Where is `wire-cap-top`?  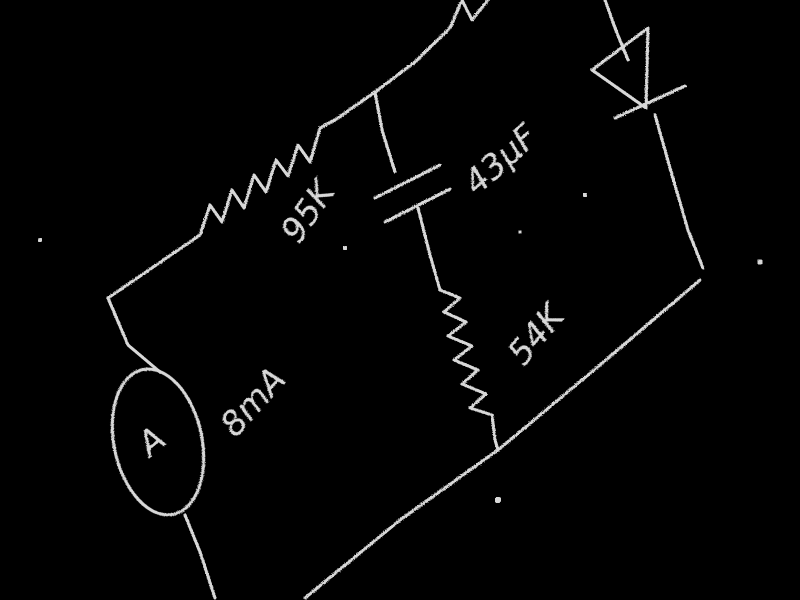
wire-cap-top is located at coordinates (385, 132).